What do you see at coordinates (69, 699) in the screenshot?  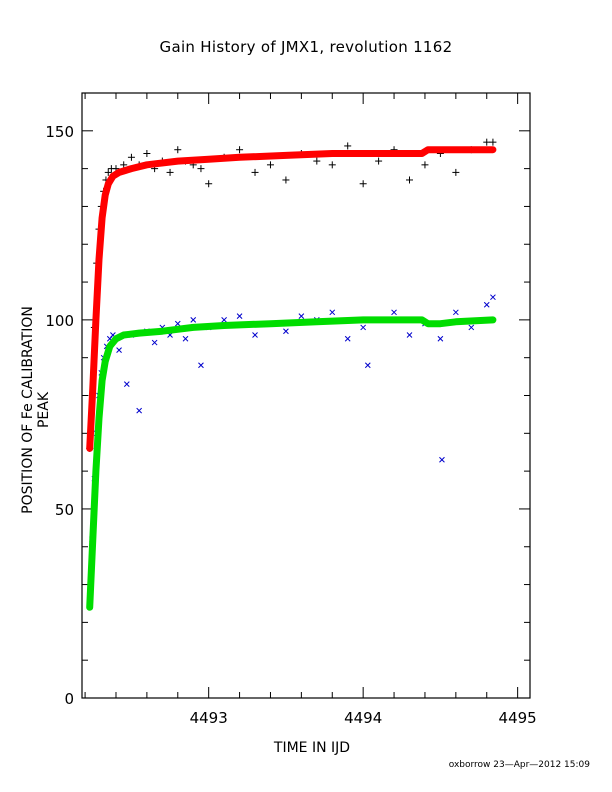 I see `y-tick-label: 0` at bounding box center [69, 699].